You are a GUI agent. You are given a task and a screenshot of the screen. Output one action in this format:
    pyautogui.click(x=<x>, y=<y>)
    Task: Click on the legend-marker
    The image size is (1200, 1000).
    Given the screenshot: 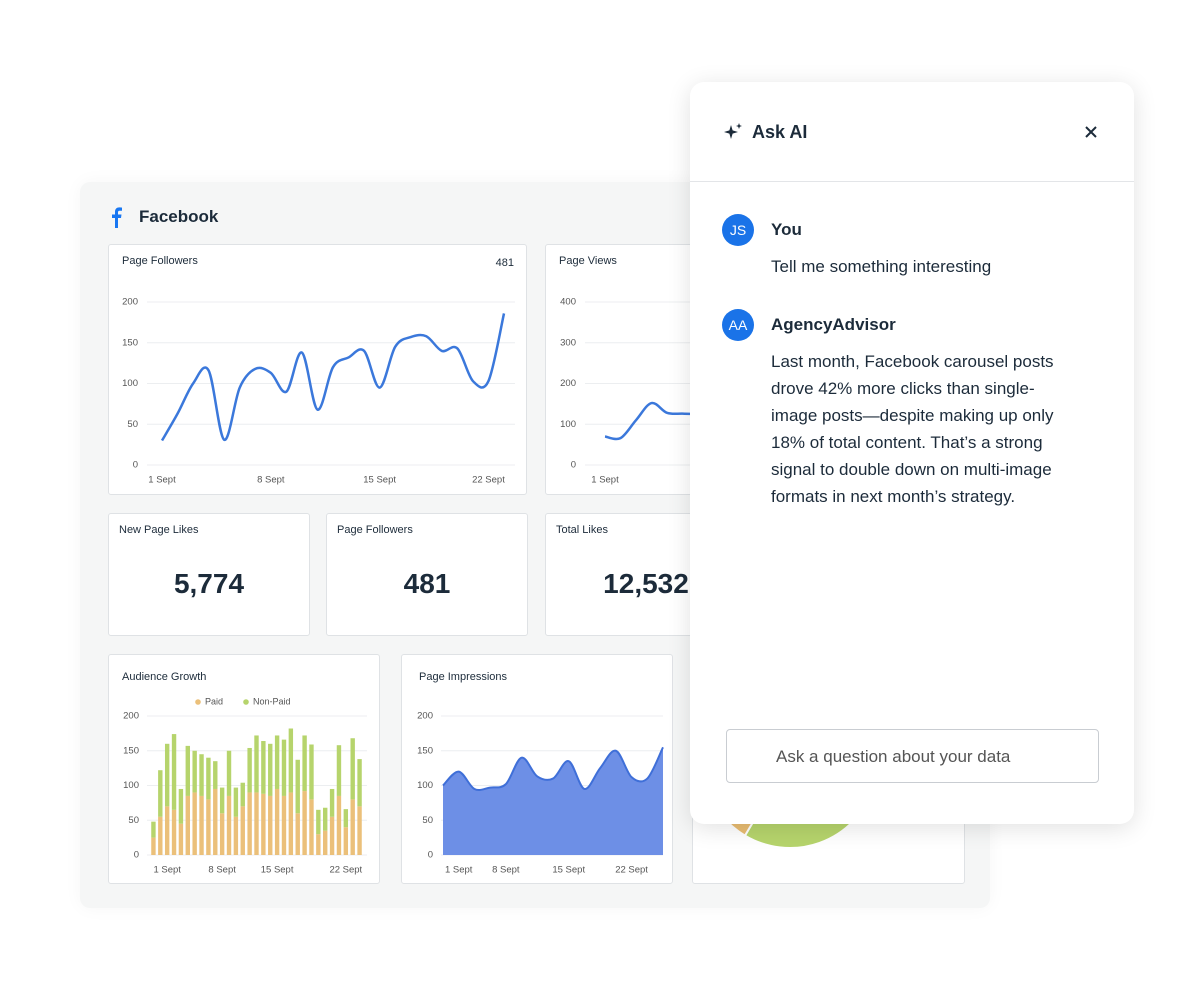 What is the action you would take?
    pyautogui.click(x=198, y=702)
    